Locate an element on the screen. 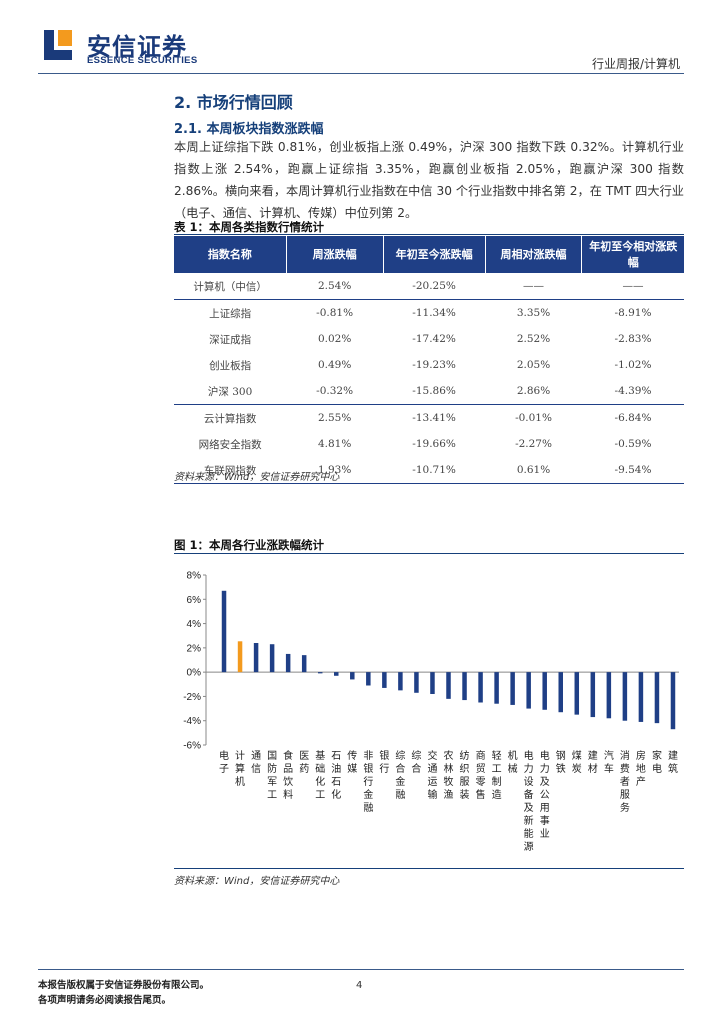 The image size is (724, 1024). x-tick-label-char: 媒 is located at coordinates (352, 769).